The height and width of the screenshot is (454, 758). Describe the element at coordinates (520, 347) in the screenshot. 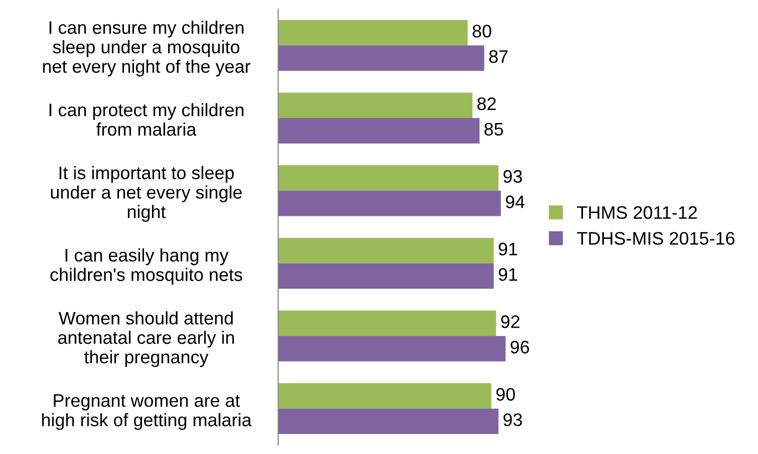

I see `data-label: 96` at that location.